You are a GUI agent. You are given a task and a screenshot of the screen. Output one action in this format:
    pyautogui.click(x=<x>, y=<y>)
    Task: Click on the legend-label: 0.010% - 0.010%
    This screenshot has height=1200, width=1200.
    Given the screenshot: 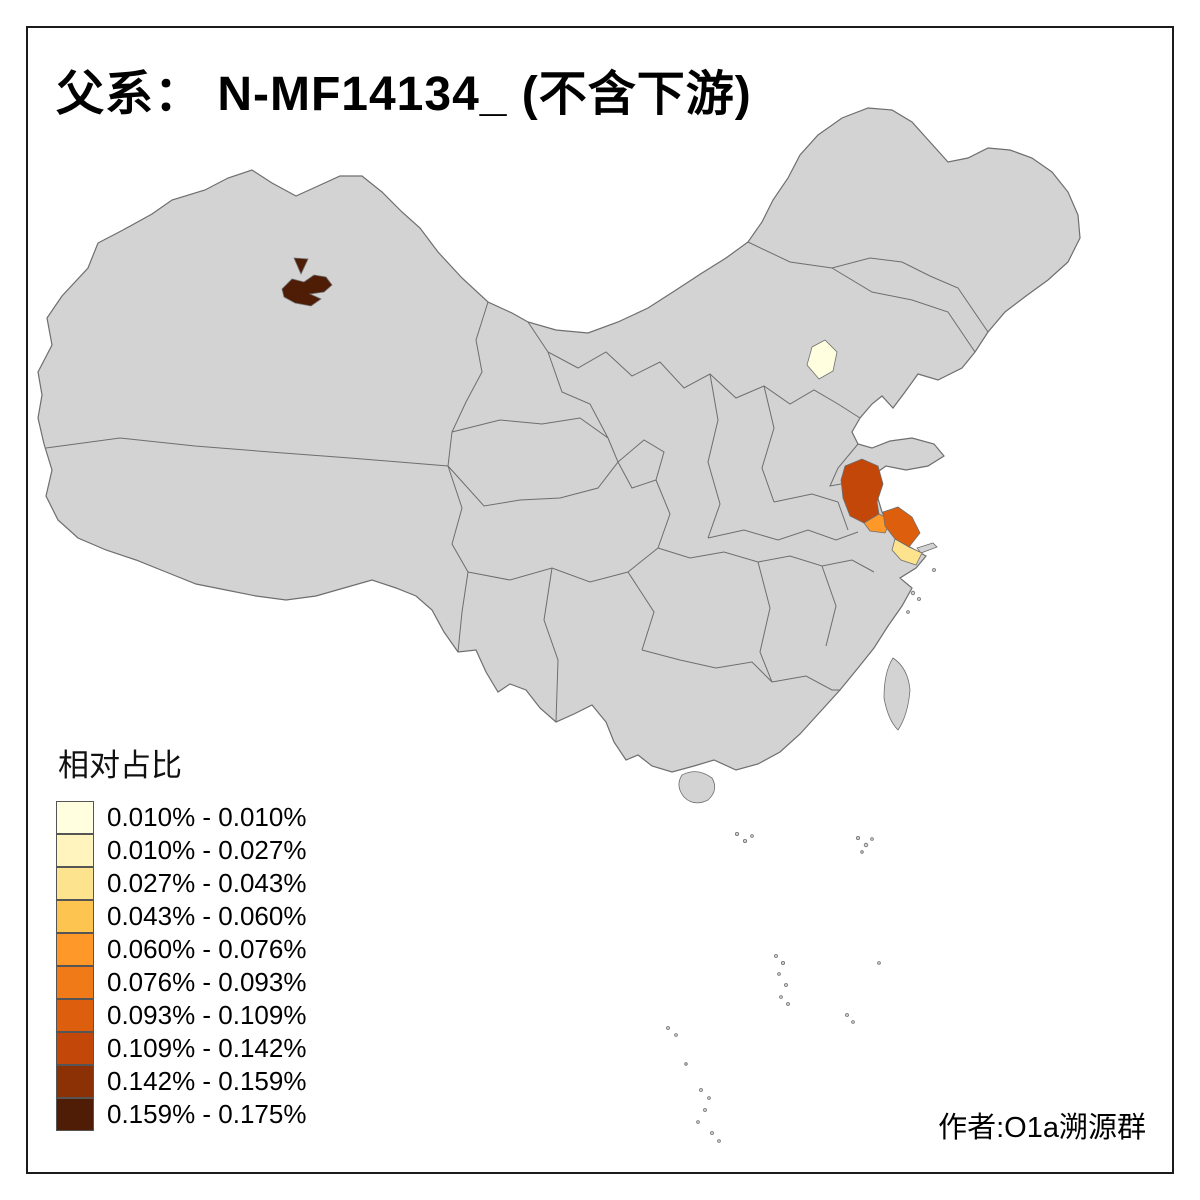 What is the action you would take?
    pyautogui.click(x=207, y=817)
    